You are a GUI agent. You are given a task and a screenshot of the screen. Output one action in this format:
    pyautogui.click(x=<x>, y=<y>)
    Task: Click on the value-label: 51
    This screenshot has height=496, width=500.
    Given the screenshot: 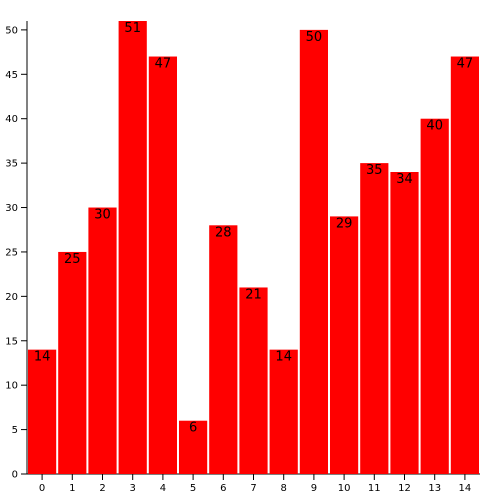 What is the action you would take?
    pyautogui.click(x=132, y=28)
    